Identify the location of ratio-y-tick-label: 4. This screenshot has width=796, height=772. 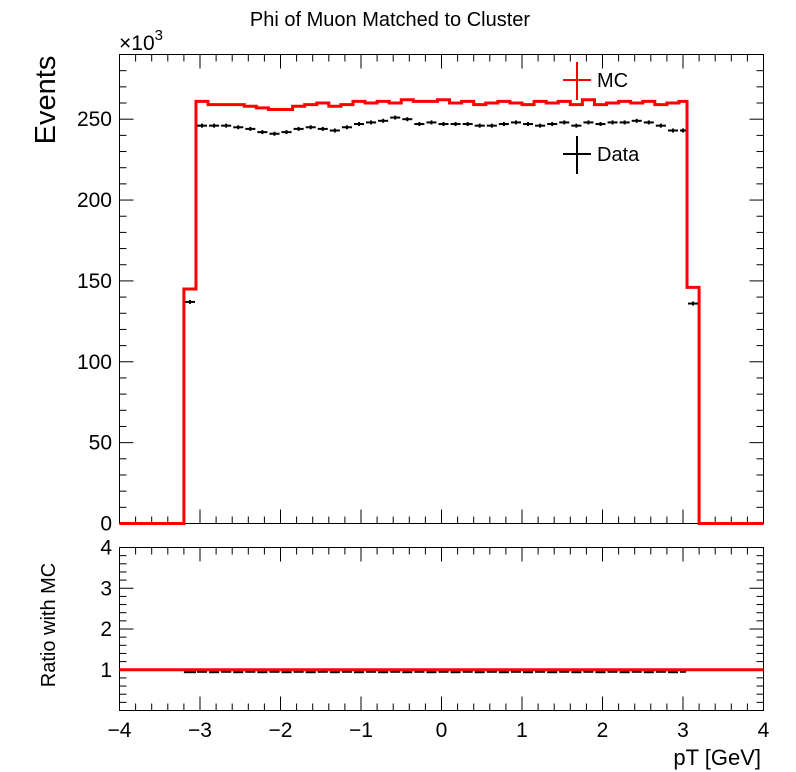
(106, 548).